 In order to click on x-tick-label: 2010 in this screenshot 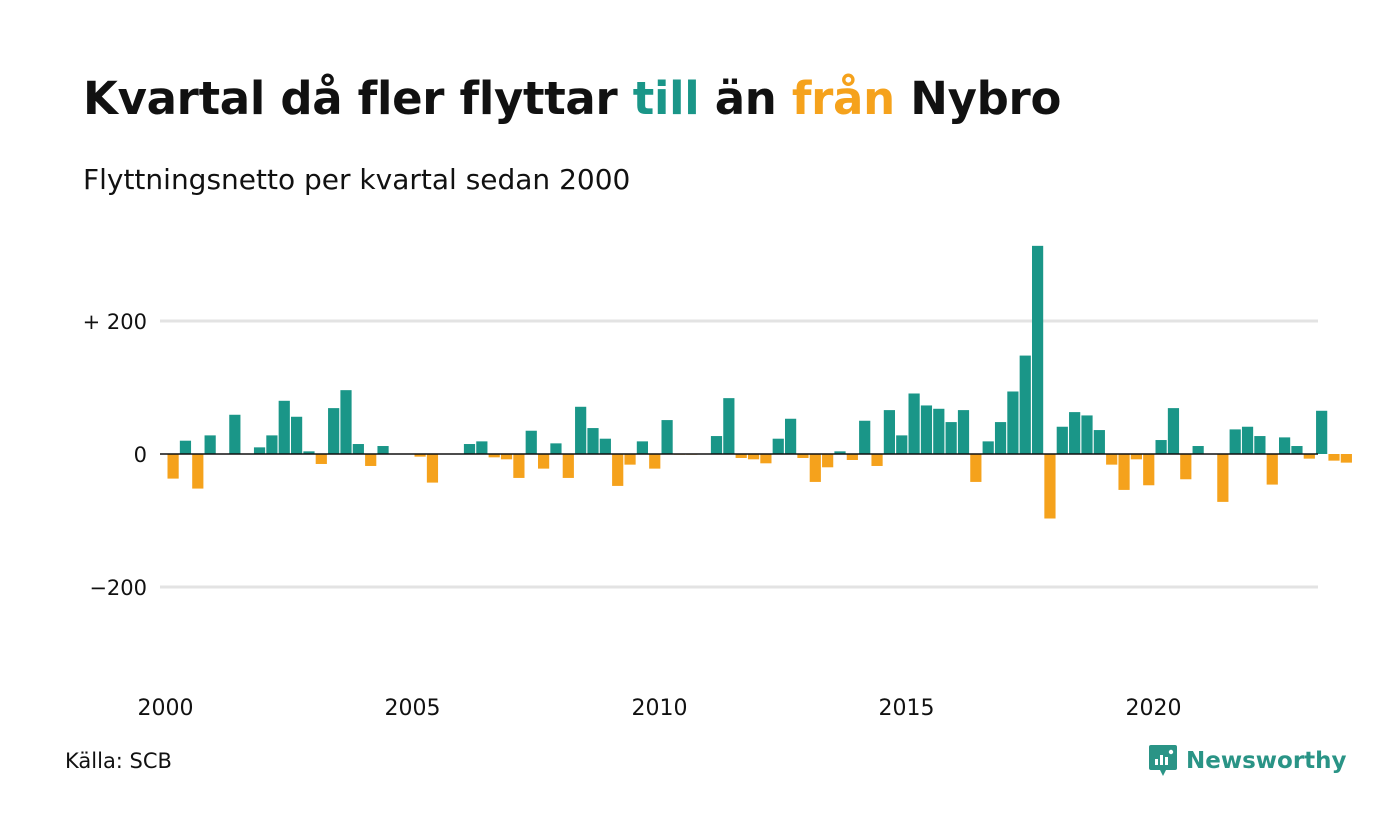, I will do `click(660, 708)`.